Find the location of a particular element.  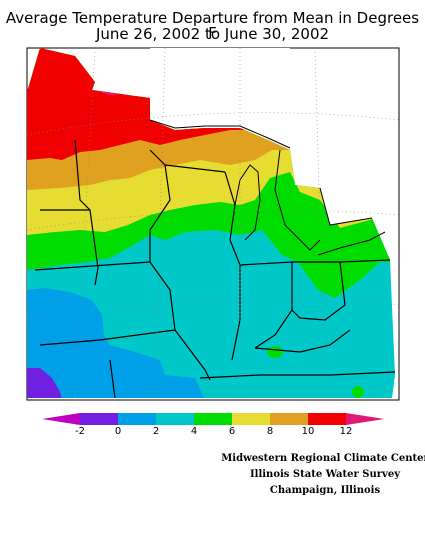

lake-huron is located at coordinates (346, 206).